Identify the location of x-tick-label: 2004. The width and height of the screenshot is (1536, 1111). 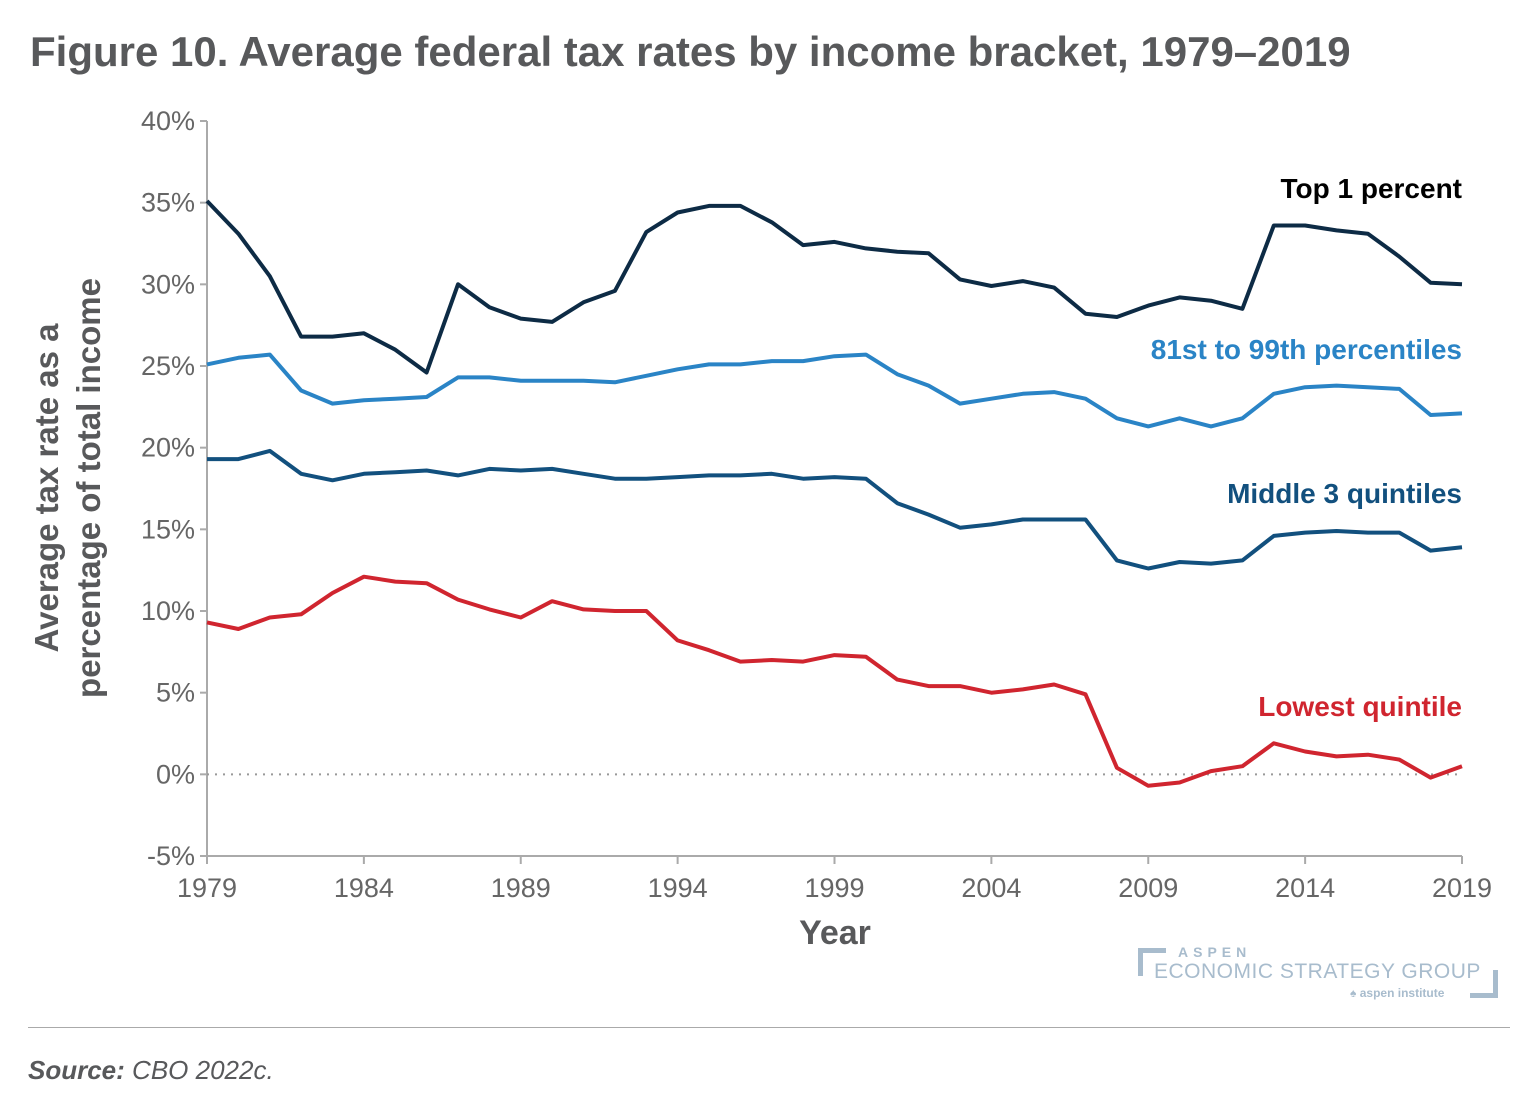
(991, 888).